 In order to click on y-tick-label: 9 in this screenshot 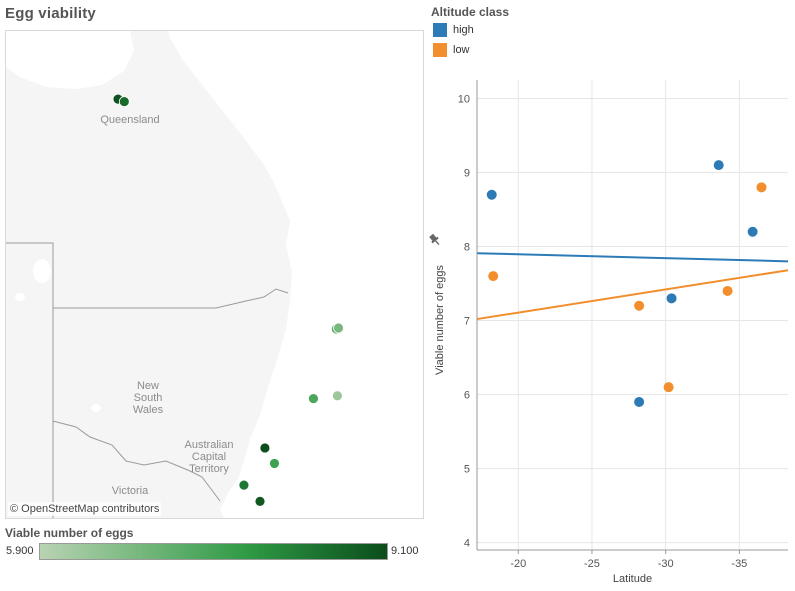, I will do `click(467, 174)`.